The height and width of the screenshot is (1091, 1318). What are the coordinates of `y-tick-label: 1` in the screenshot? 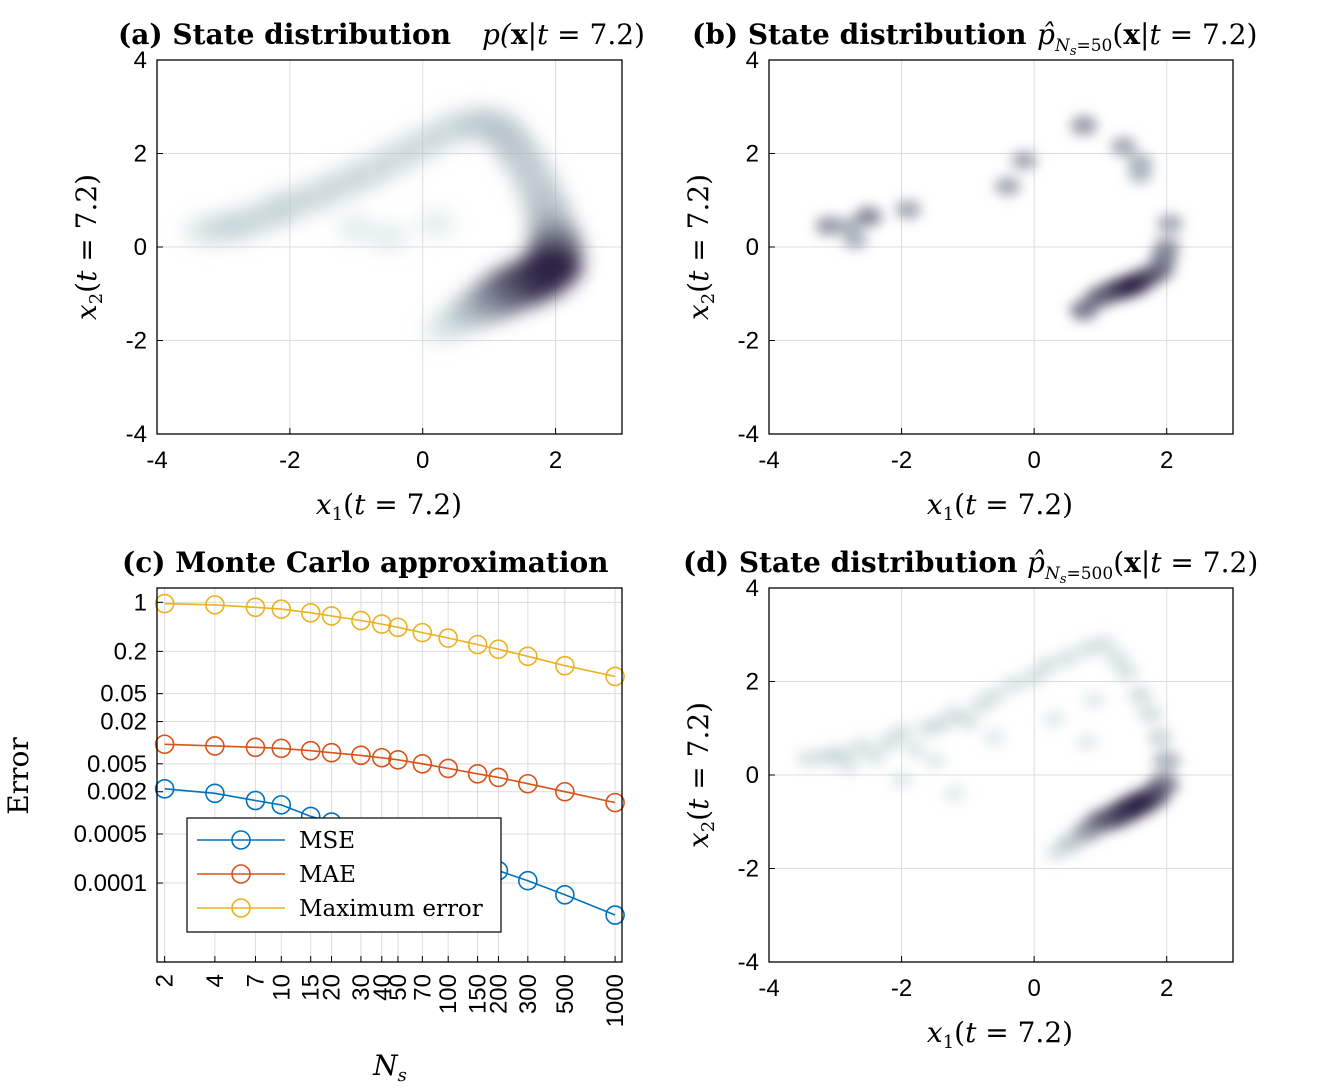 It's located at (140, 602).